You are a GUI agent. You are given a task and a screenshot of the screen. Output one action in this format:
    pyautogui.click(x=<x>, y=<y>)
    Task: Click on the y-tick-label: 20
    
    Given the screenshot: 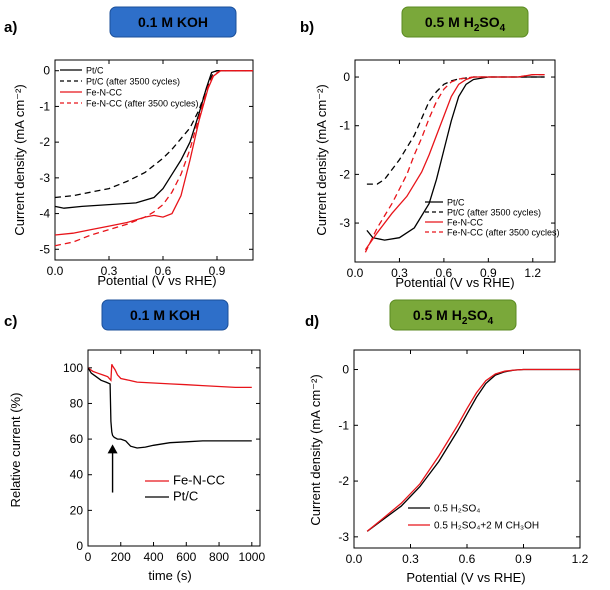 What is the action you would take?
    pyautogui.click(x=77, y=510)
    